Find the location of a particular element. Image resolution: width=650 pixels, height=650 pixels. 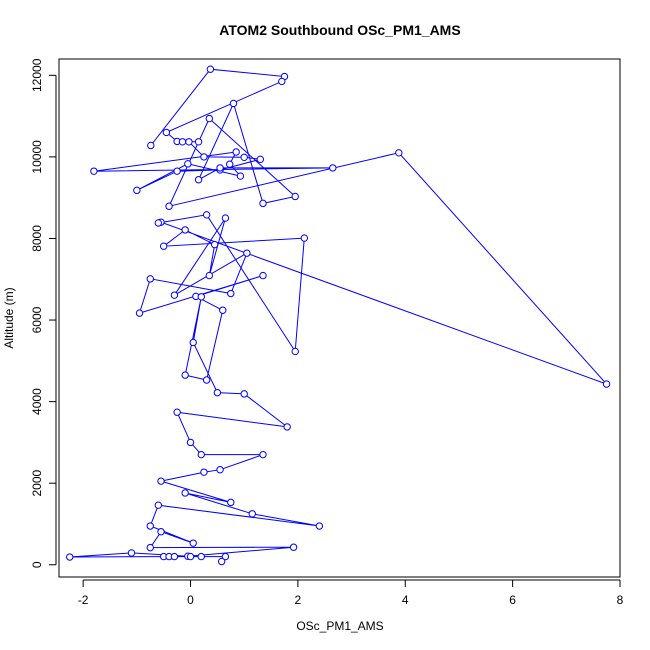

y-axis-label: Altitude (m) is located at coordinates (9, 317).